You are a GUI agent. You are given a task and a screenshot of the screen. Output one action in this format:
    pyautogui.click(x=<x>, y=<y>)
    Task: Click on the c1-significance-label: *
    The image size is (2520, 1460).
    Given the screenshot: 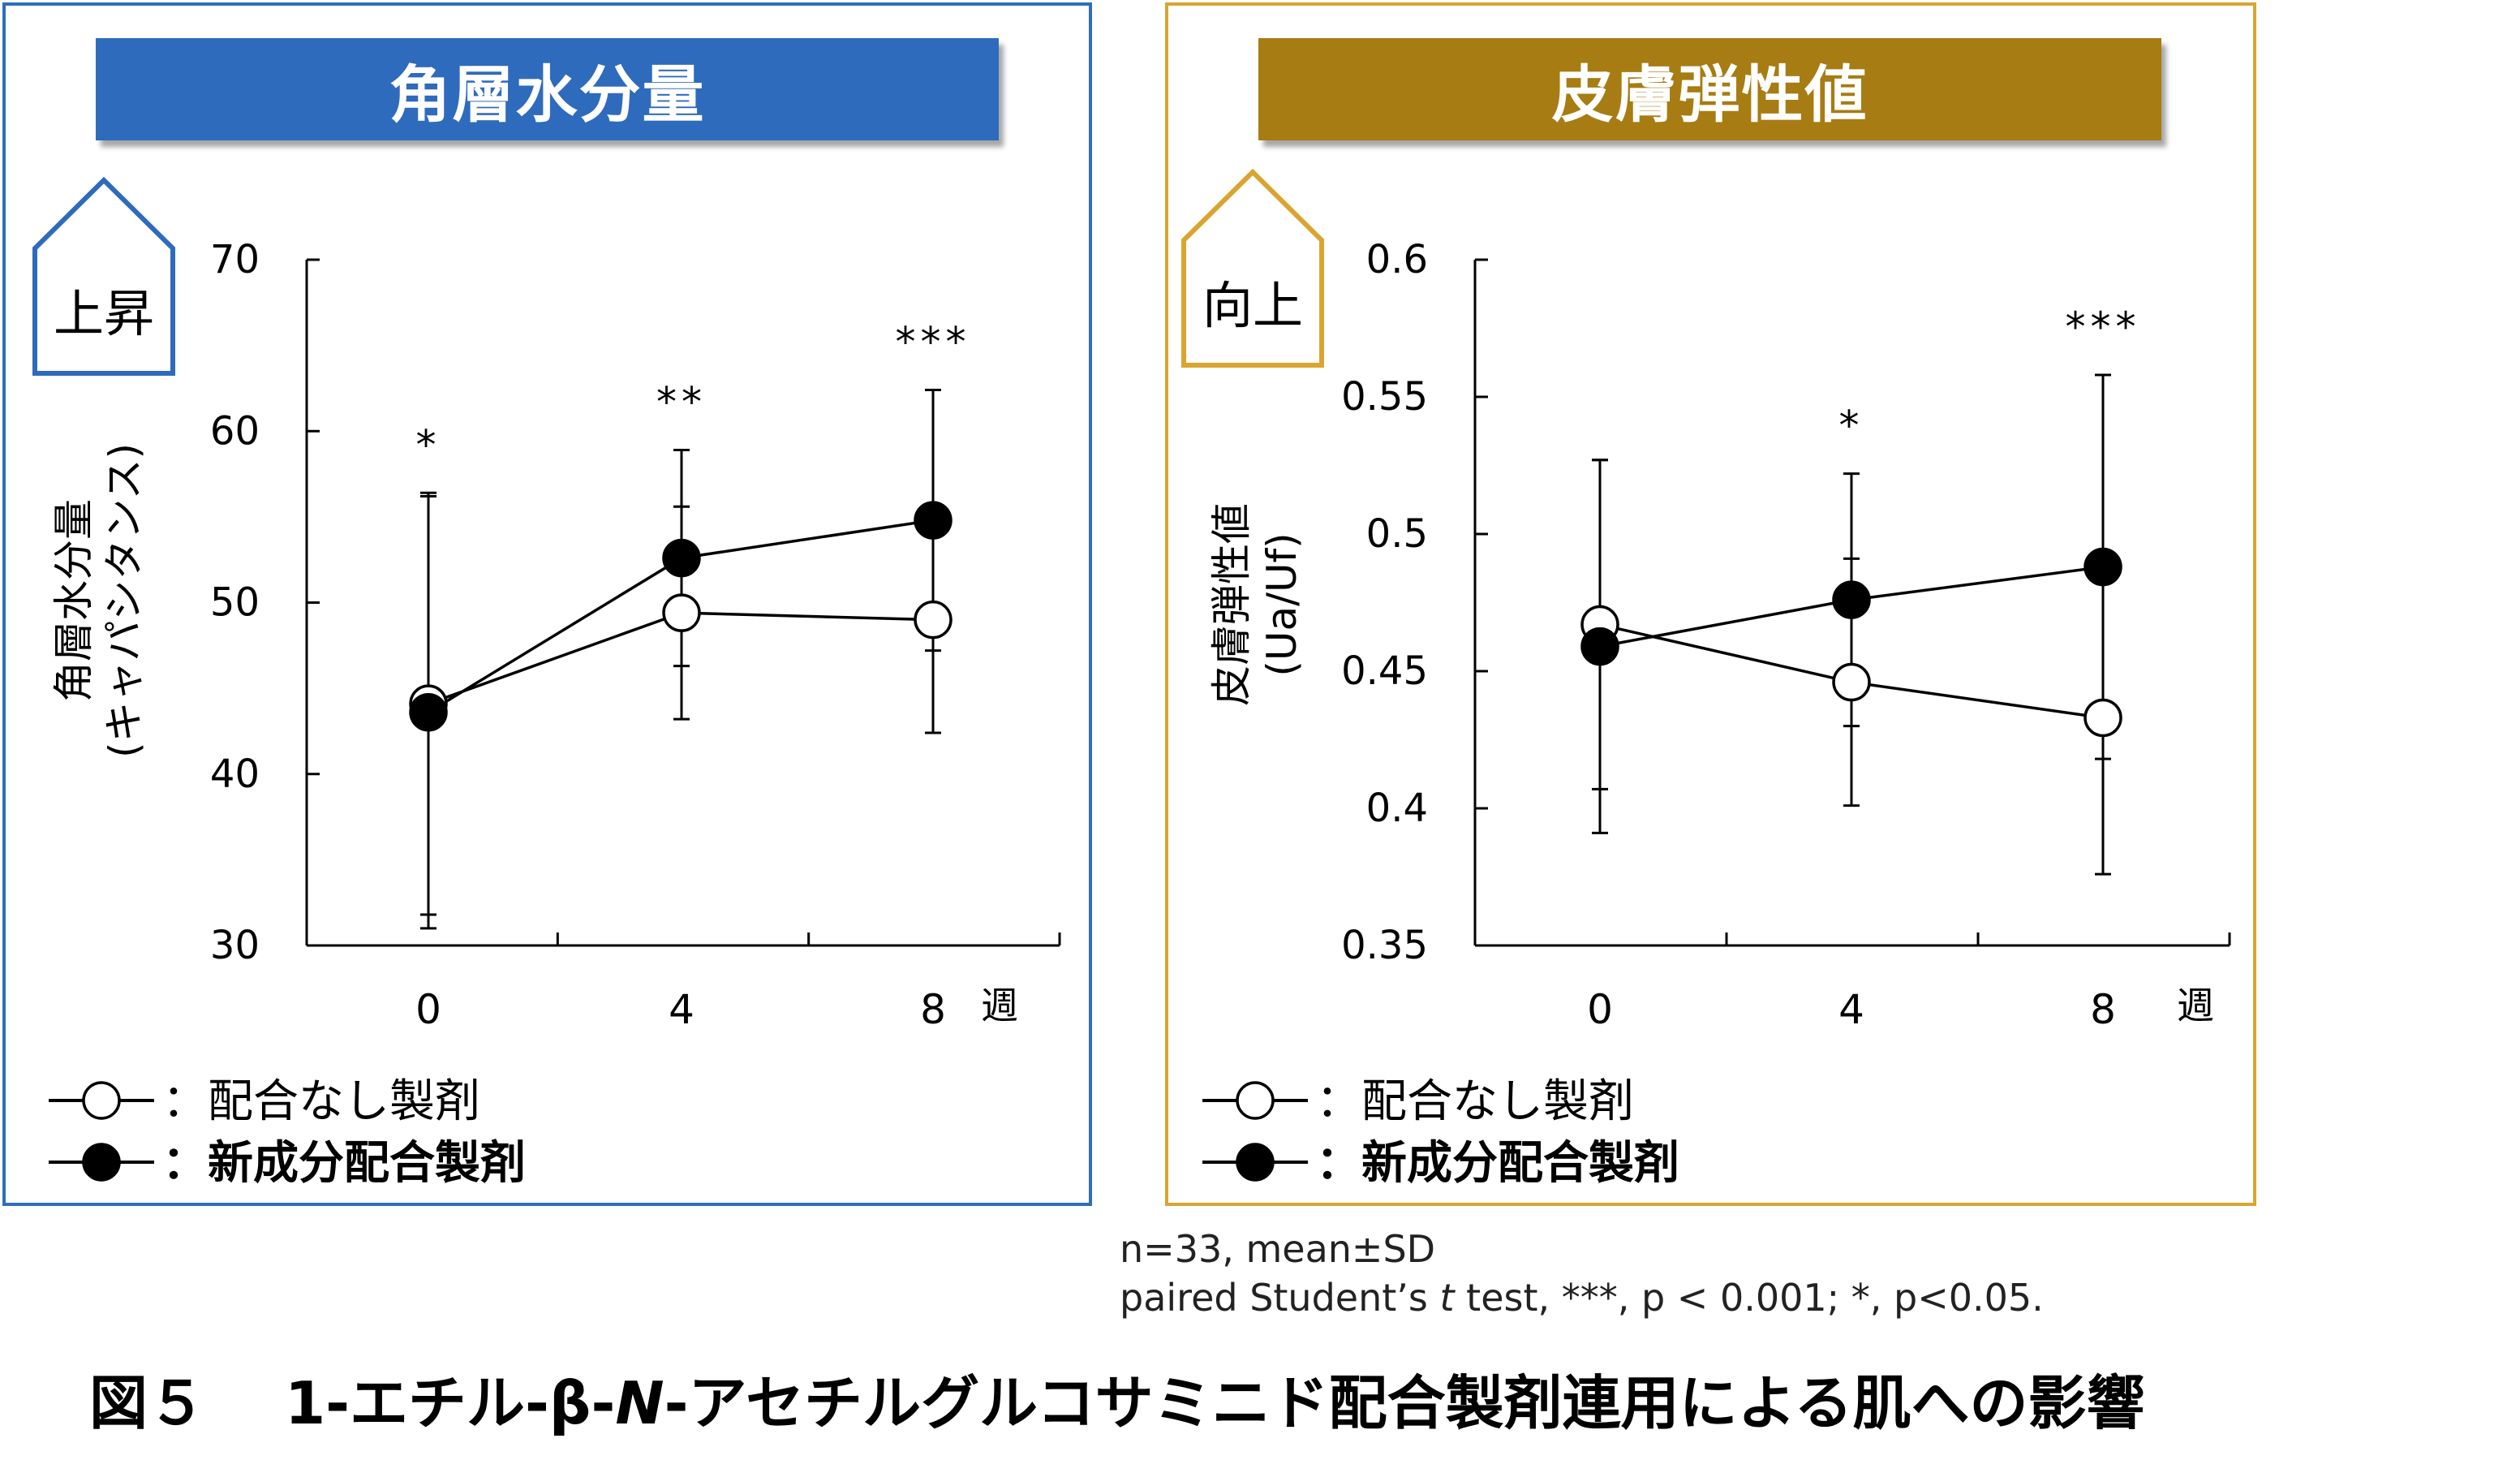 What is the action you would take?
    pyautogui.click(x=1851, y=426)
    